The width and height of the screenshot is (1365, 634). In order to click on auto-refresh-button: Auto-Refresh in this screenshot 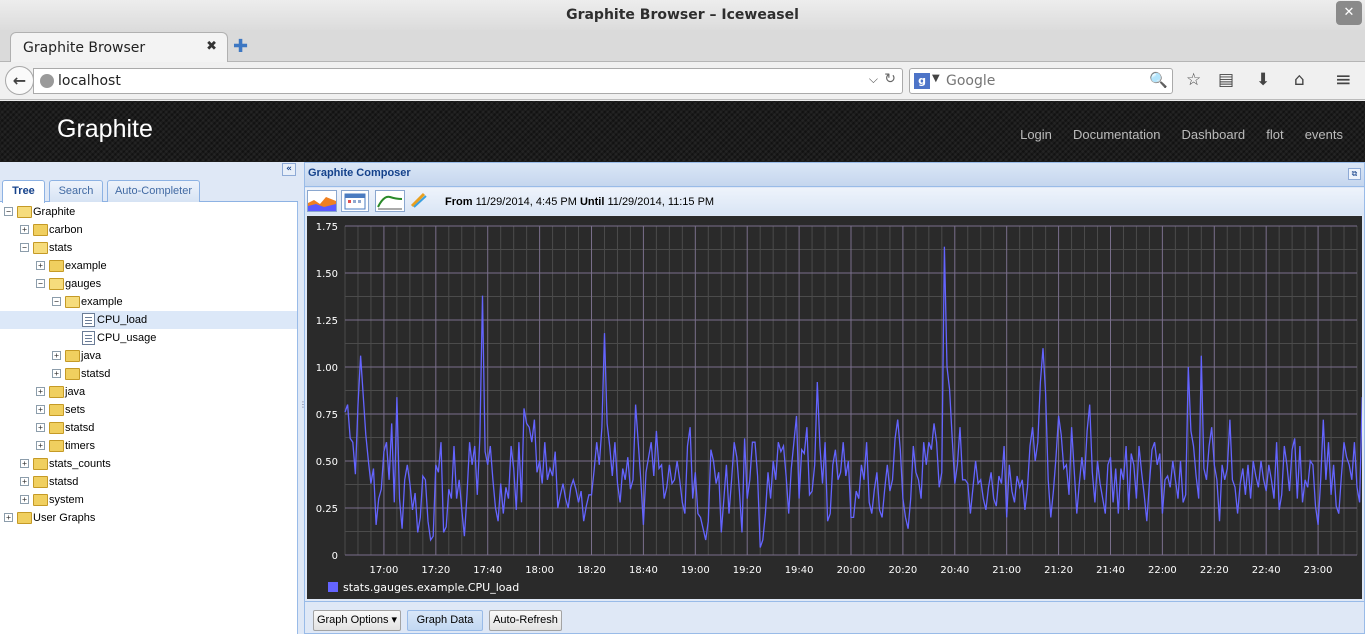, I will do `click(525, 620)`.